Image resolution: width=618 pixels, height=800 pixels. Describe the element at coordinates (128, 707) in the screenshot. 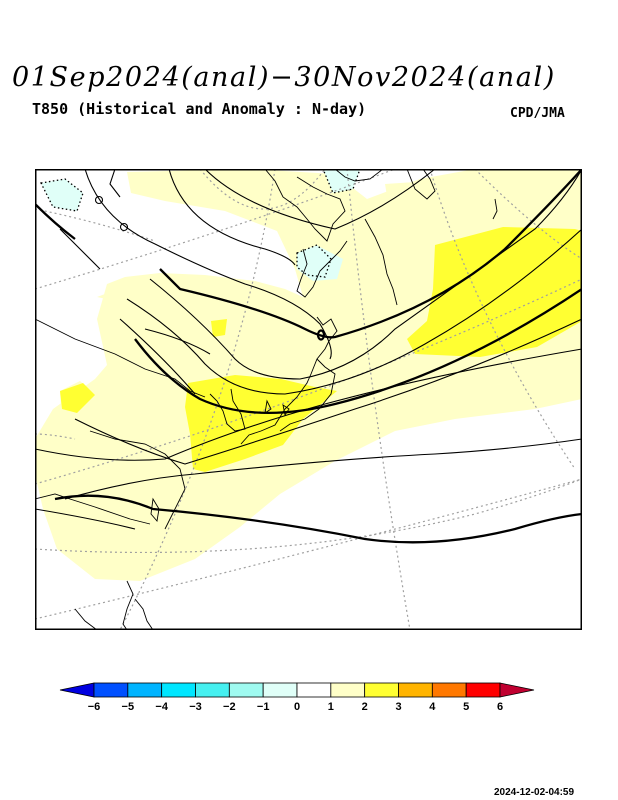

I see `legend-tick-label: −5` at that location.